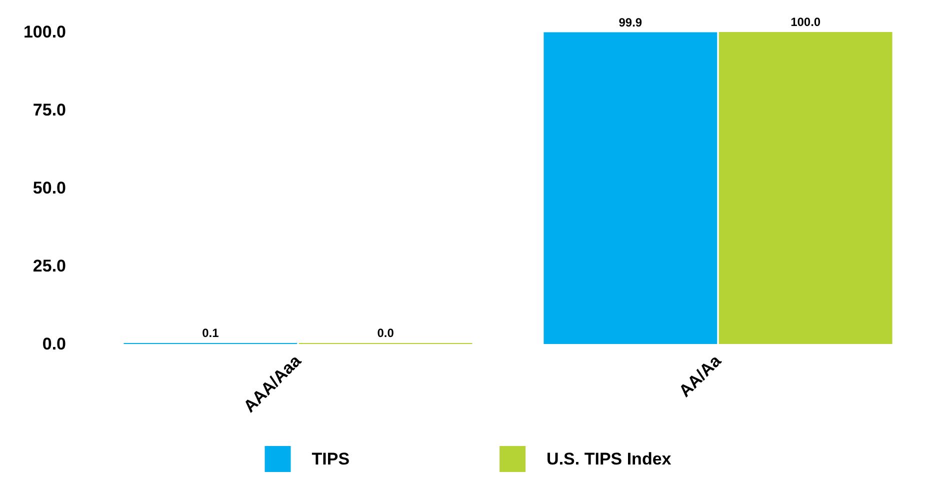 The height and width of the screenshot is (487, 936). Describe the element at coordinates (54, 344) in the screenshot. I see `y-tick-label: 0.0` at that location.